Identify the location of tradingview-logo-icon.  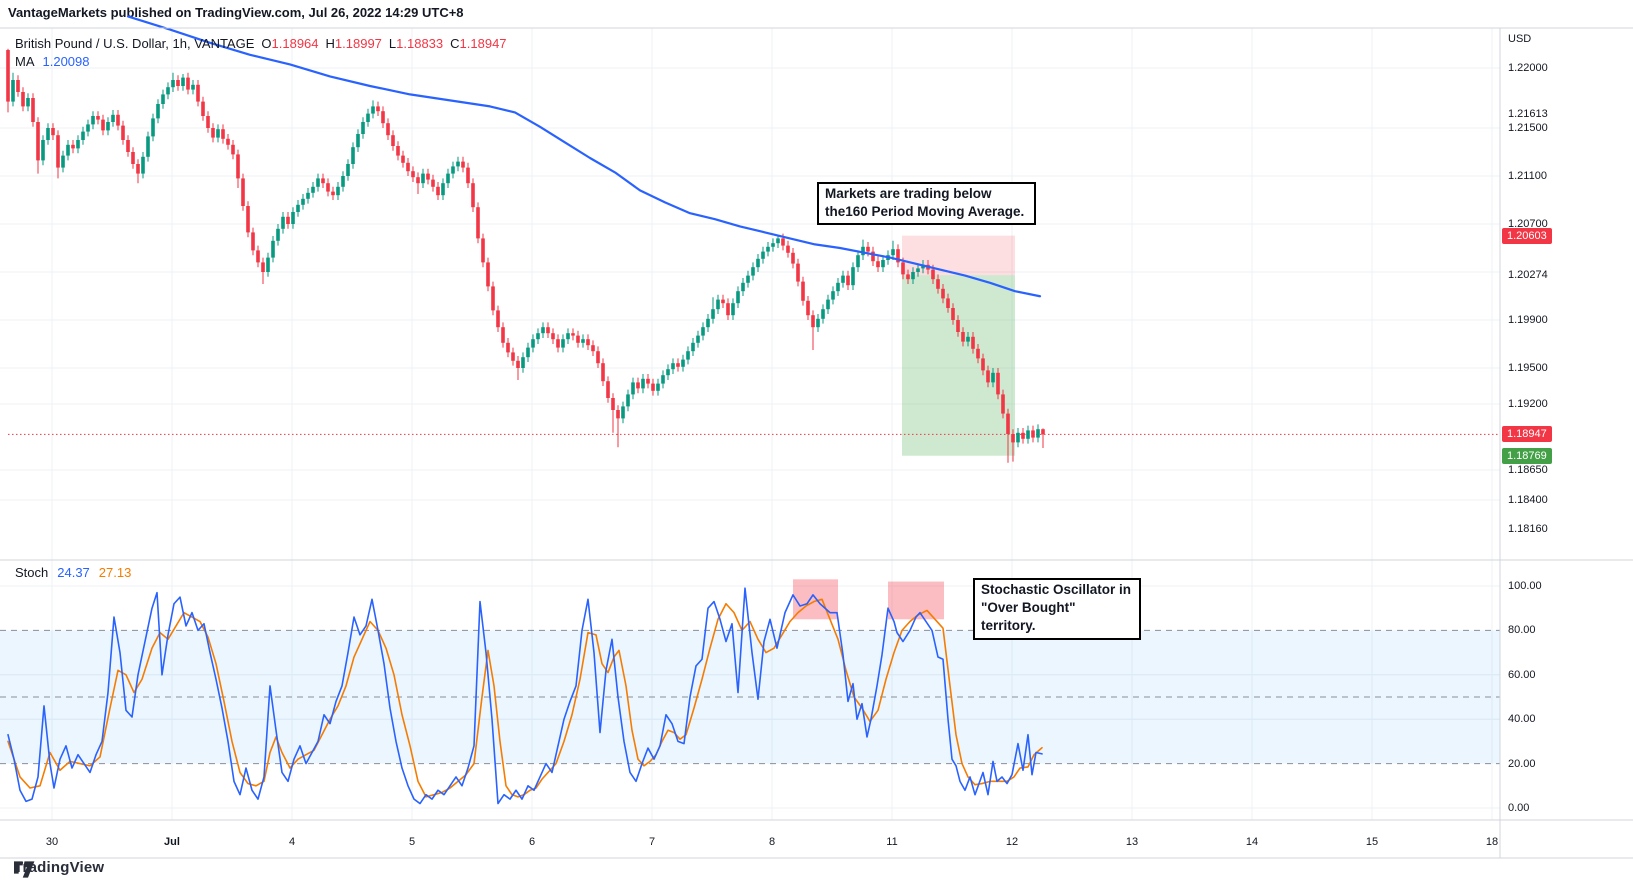
(24, 869).